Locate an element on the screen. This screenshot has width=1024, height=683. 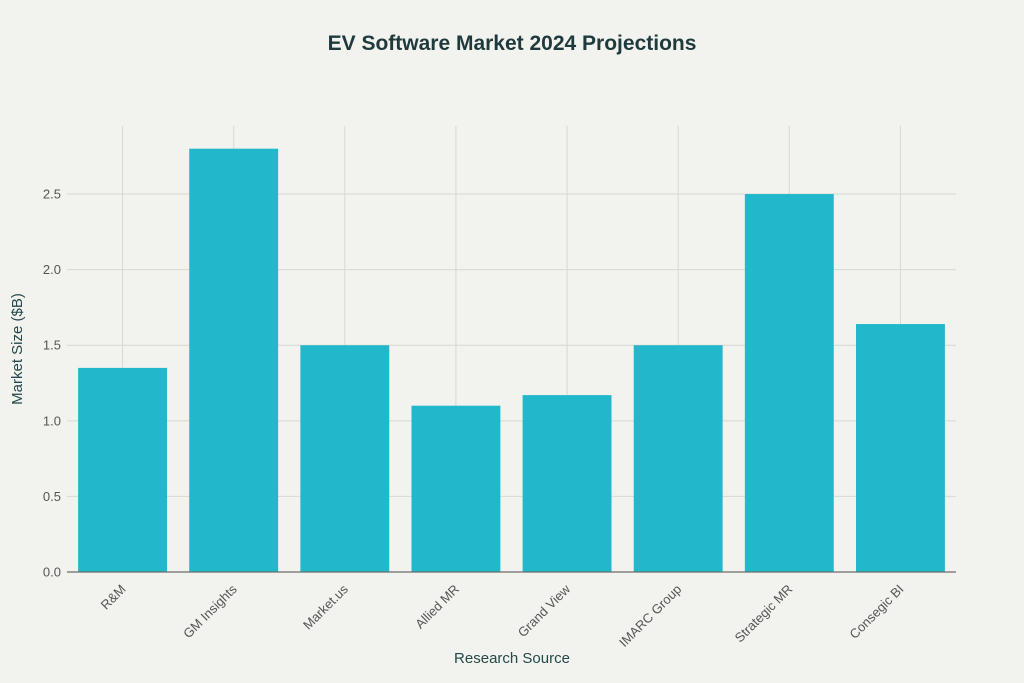
y-tick-label: 1.5 is located at coordinates (52, 345).